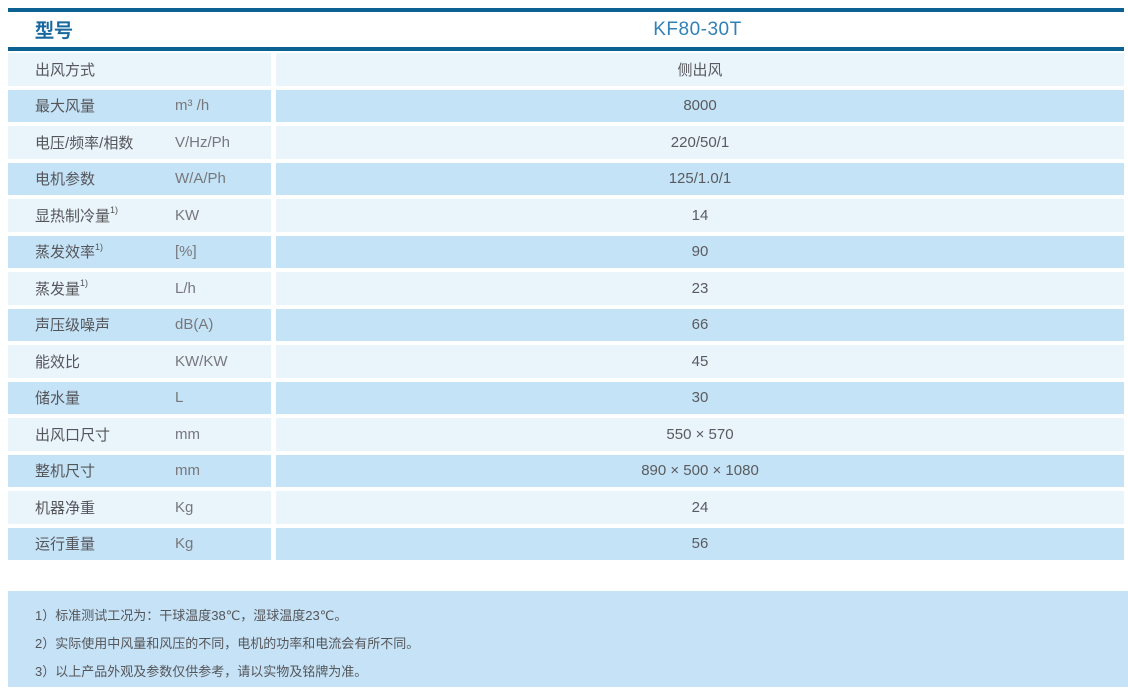 The image size is (1128, 692). I want to click on spec-label: 储水量, so click(58, 399).